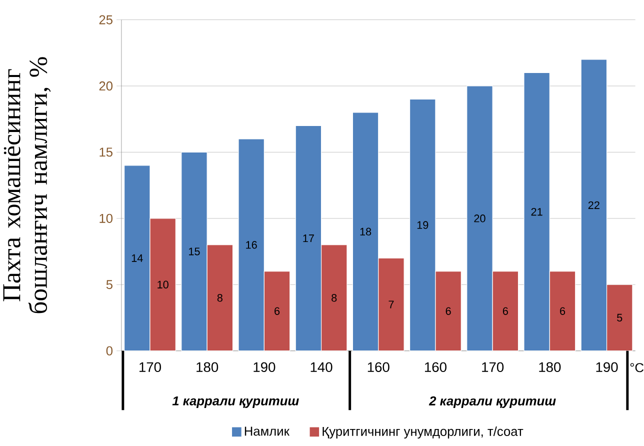  I want to click on y-tick-label: 15, so click(106, 152).